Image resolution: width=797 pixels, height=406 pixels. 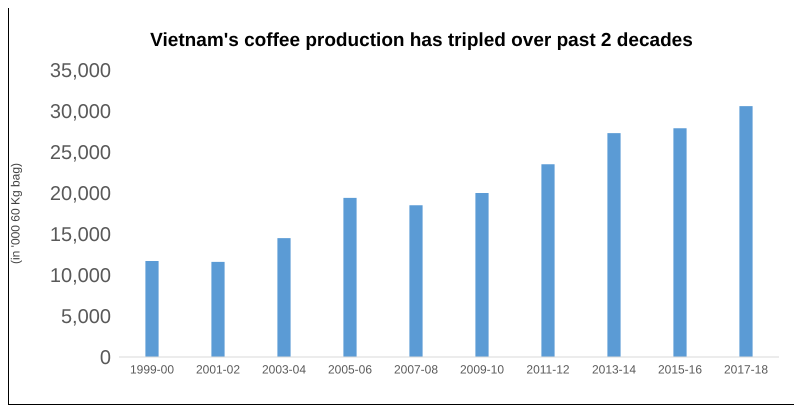 I want to click on y-tick-label: 10,000, so click(x=80, y=276).